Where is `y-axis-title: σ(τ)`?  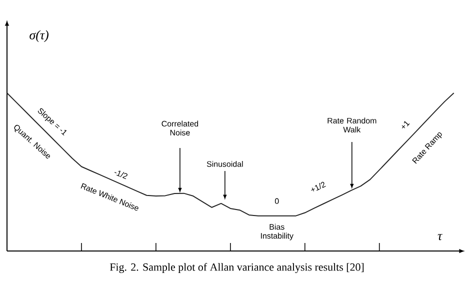
y-axis-title: σ(τ) is located at coordinates (39, 36).